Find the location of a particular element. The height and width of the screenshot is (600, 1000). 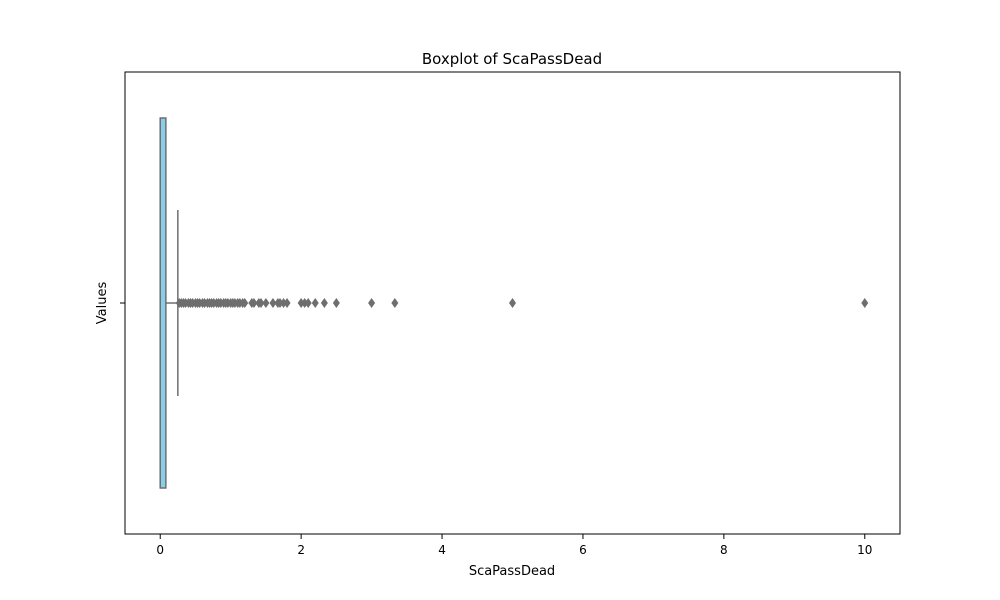

iqr-box is located at coordinates (163, 303).